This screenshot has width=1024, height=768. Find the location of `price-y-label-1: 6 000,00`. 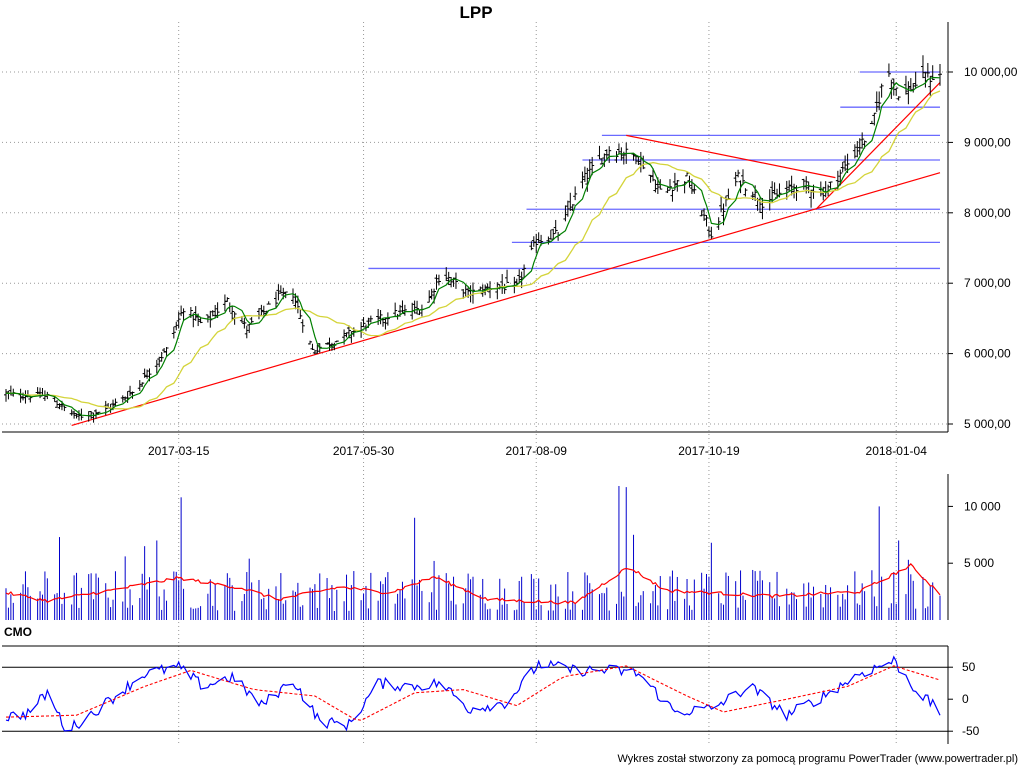

price-y-label-1: 6 000,00 is located at coordinates (987, 354).